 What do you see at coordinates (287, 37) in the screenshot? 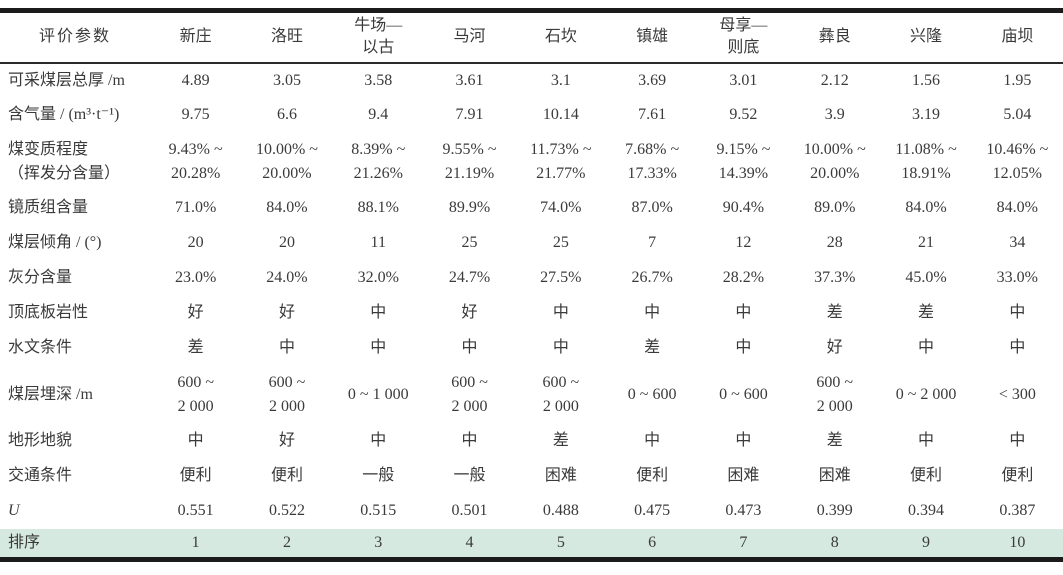
I see `column-header: 洛旺` at bounding box center [287, 37].